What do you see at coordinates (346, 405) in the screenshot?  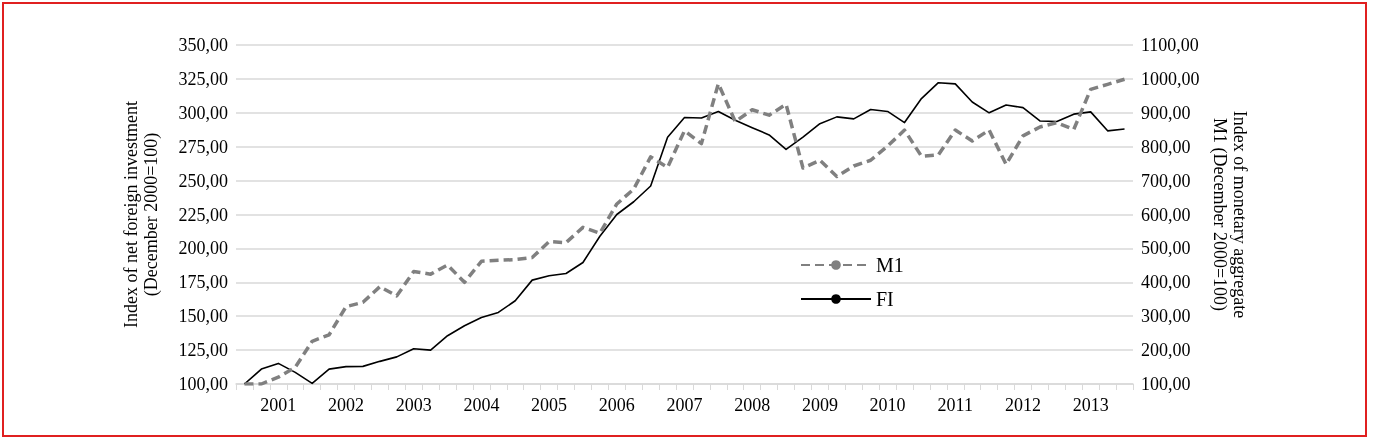 I see `x-tick-label: 2002` at bounding box center [346, 405].